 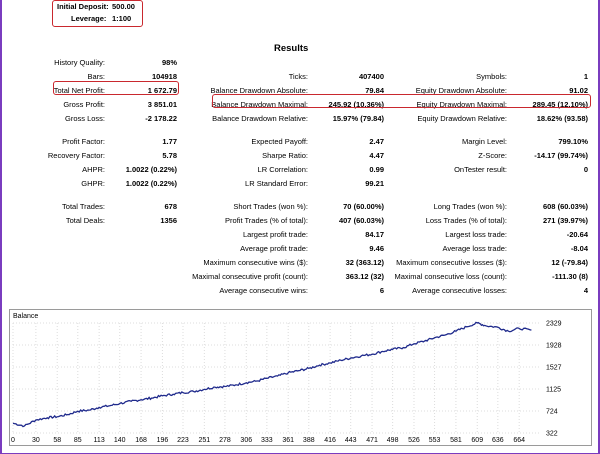 What do you see at coordinates (585, 169) in the screenshot?
I see `stat-value: 0` at bounding box center [585, 169].